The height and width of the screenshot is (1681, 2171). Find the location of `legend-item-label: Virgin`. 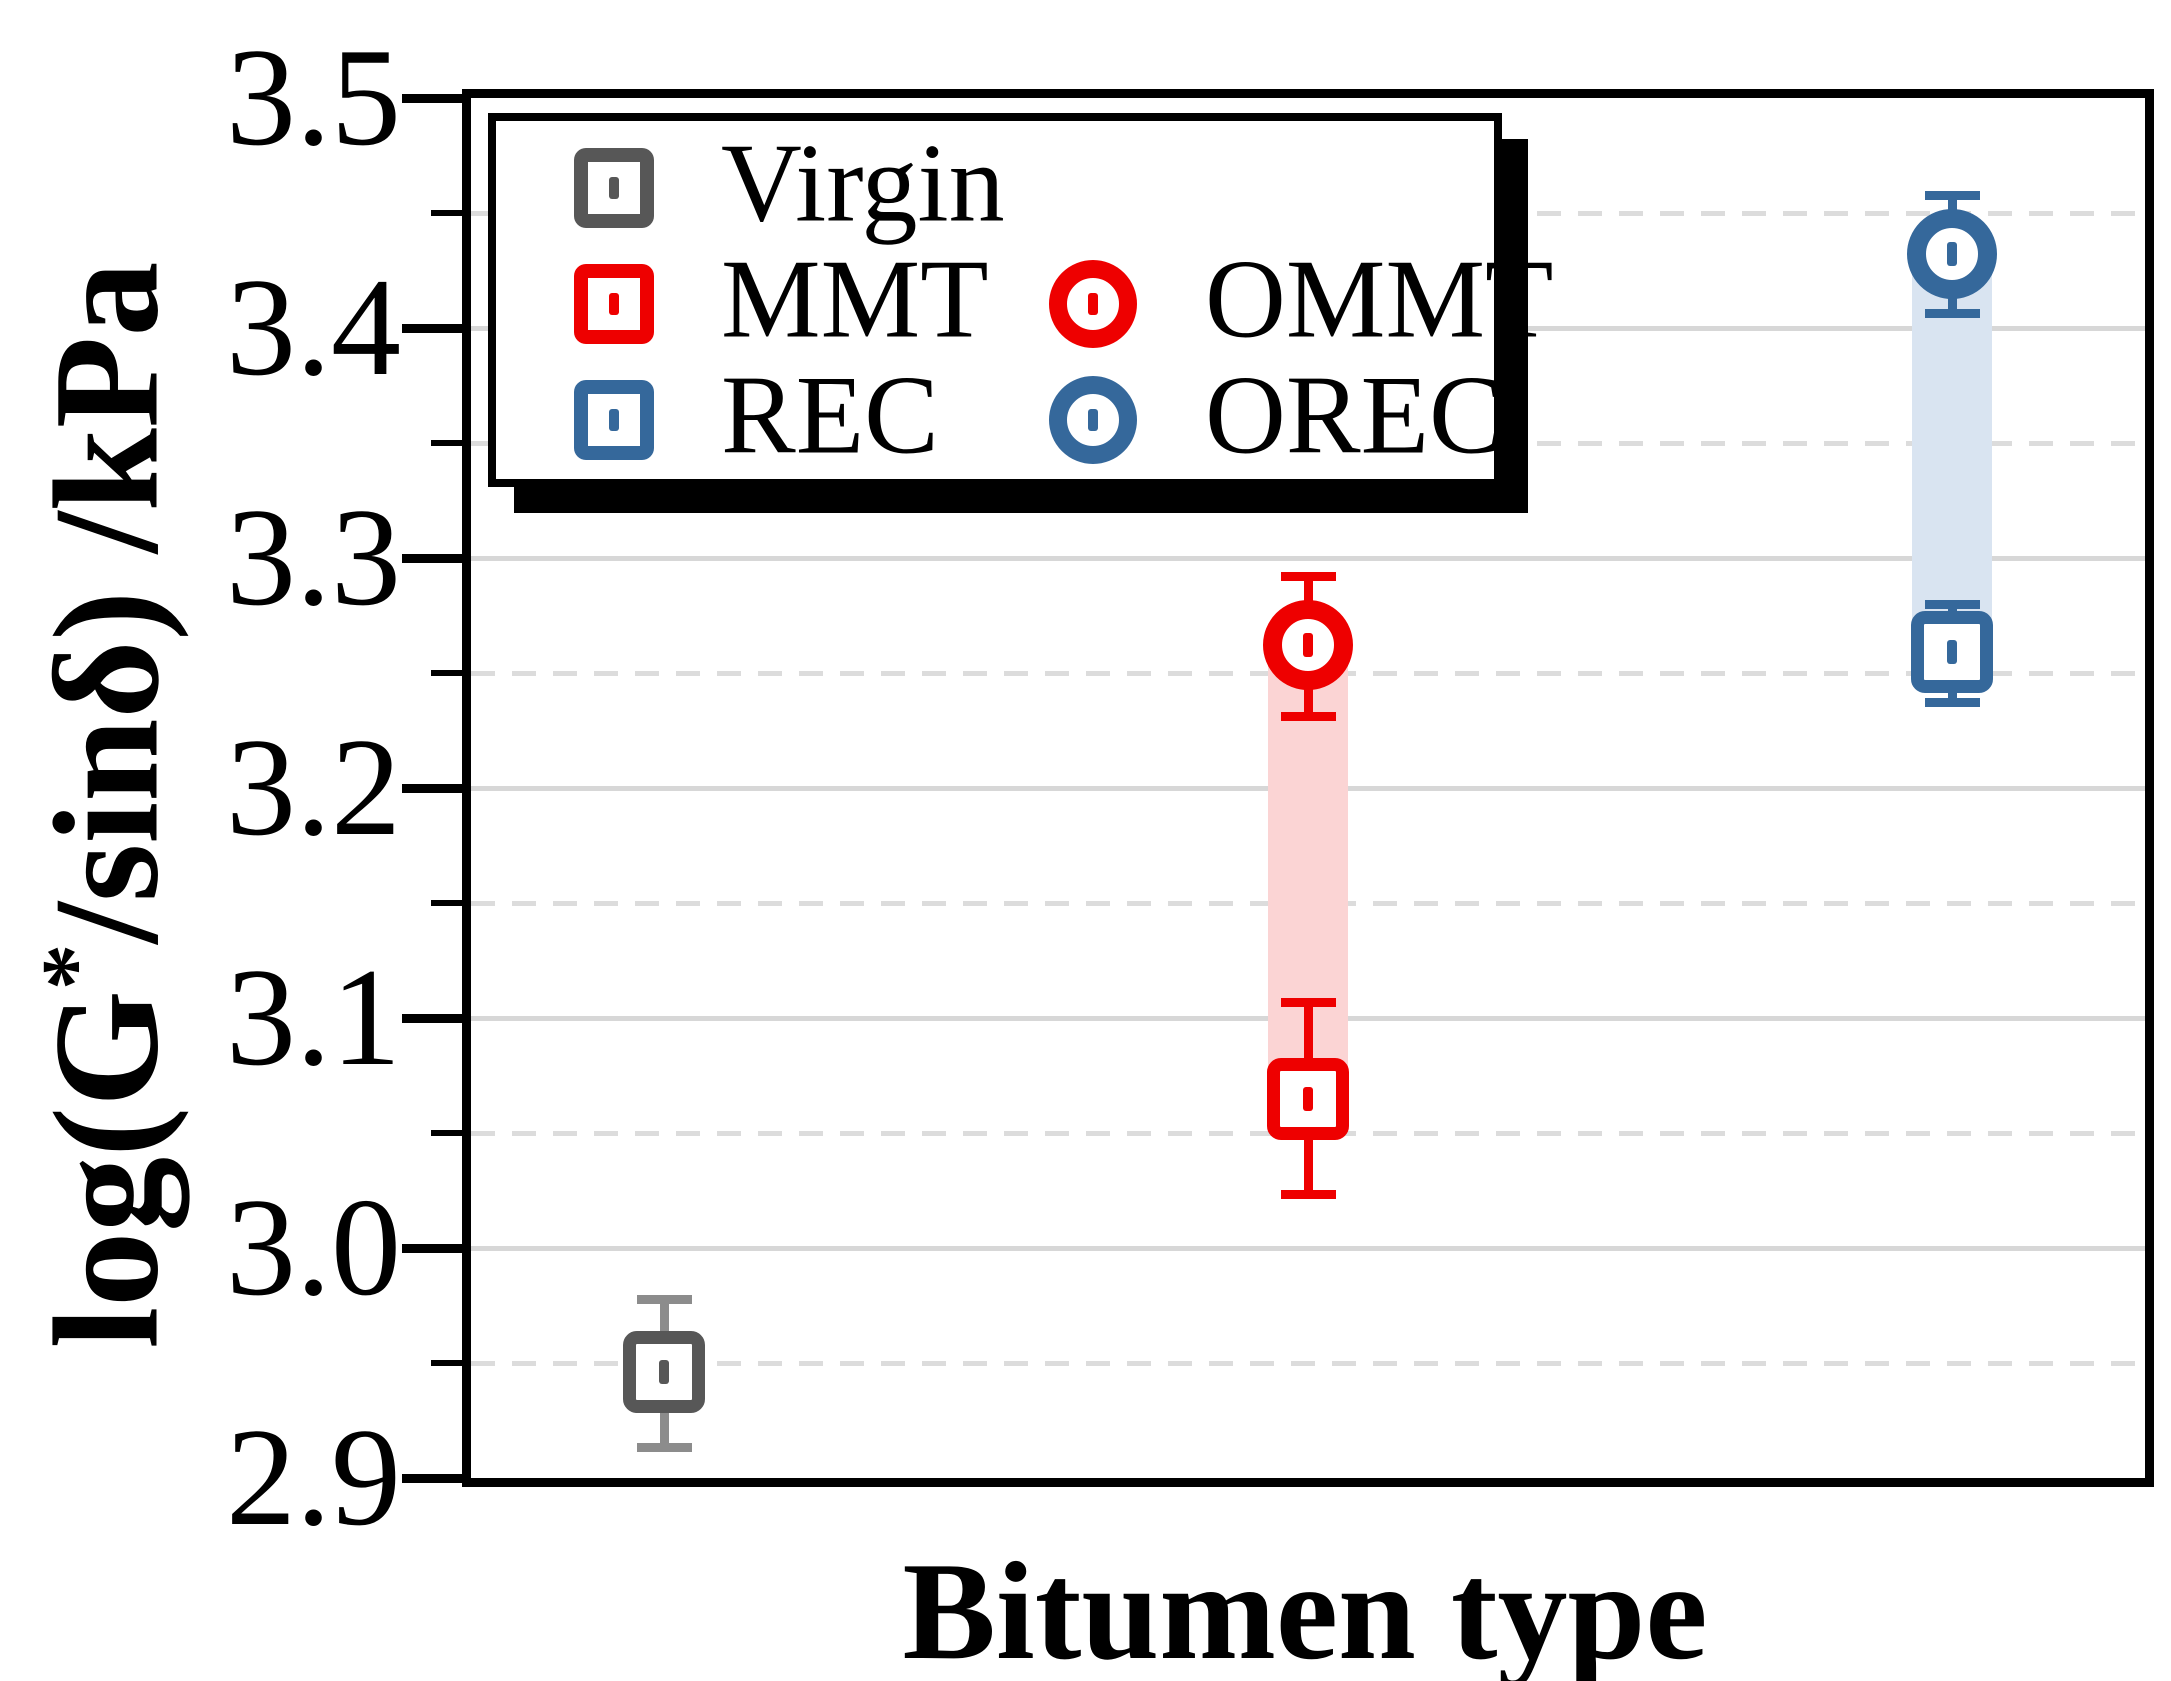

legend-item-label: Virgin is located at coordinates (863, 183).